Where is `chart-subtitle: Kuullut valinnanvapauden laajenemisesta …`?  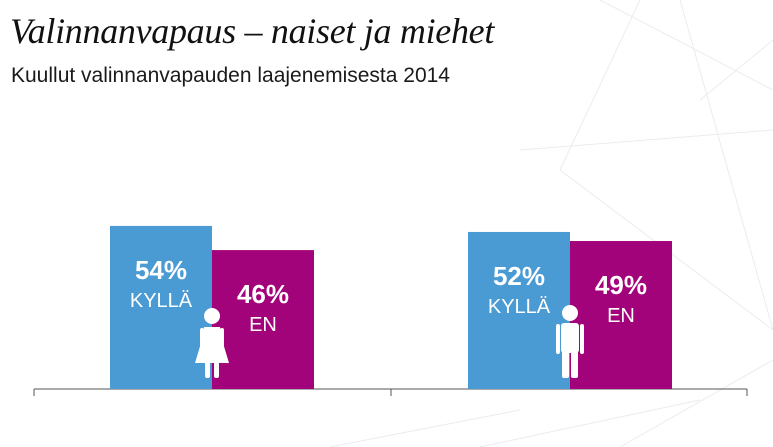 chart-subtitle: Kuullut valinnanvapauden laajenemisesta … is located at coordinates (230, 75).